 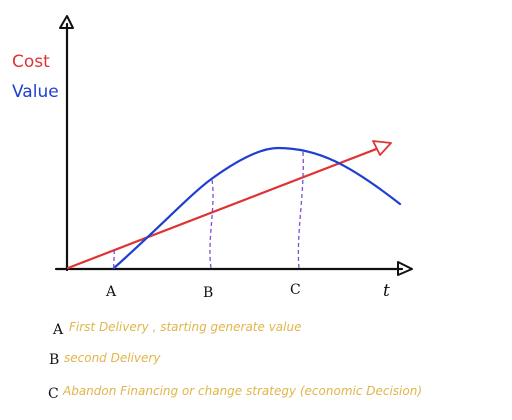 What do you see at coordinates (114, 259) in the screenshot?
I see `marker-a-dashed-line` at bounding box center [114, 259].